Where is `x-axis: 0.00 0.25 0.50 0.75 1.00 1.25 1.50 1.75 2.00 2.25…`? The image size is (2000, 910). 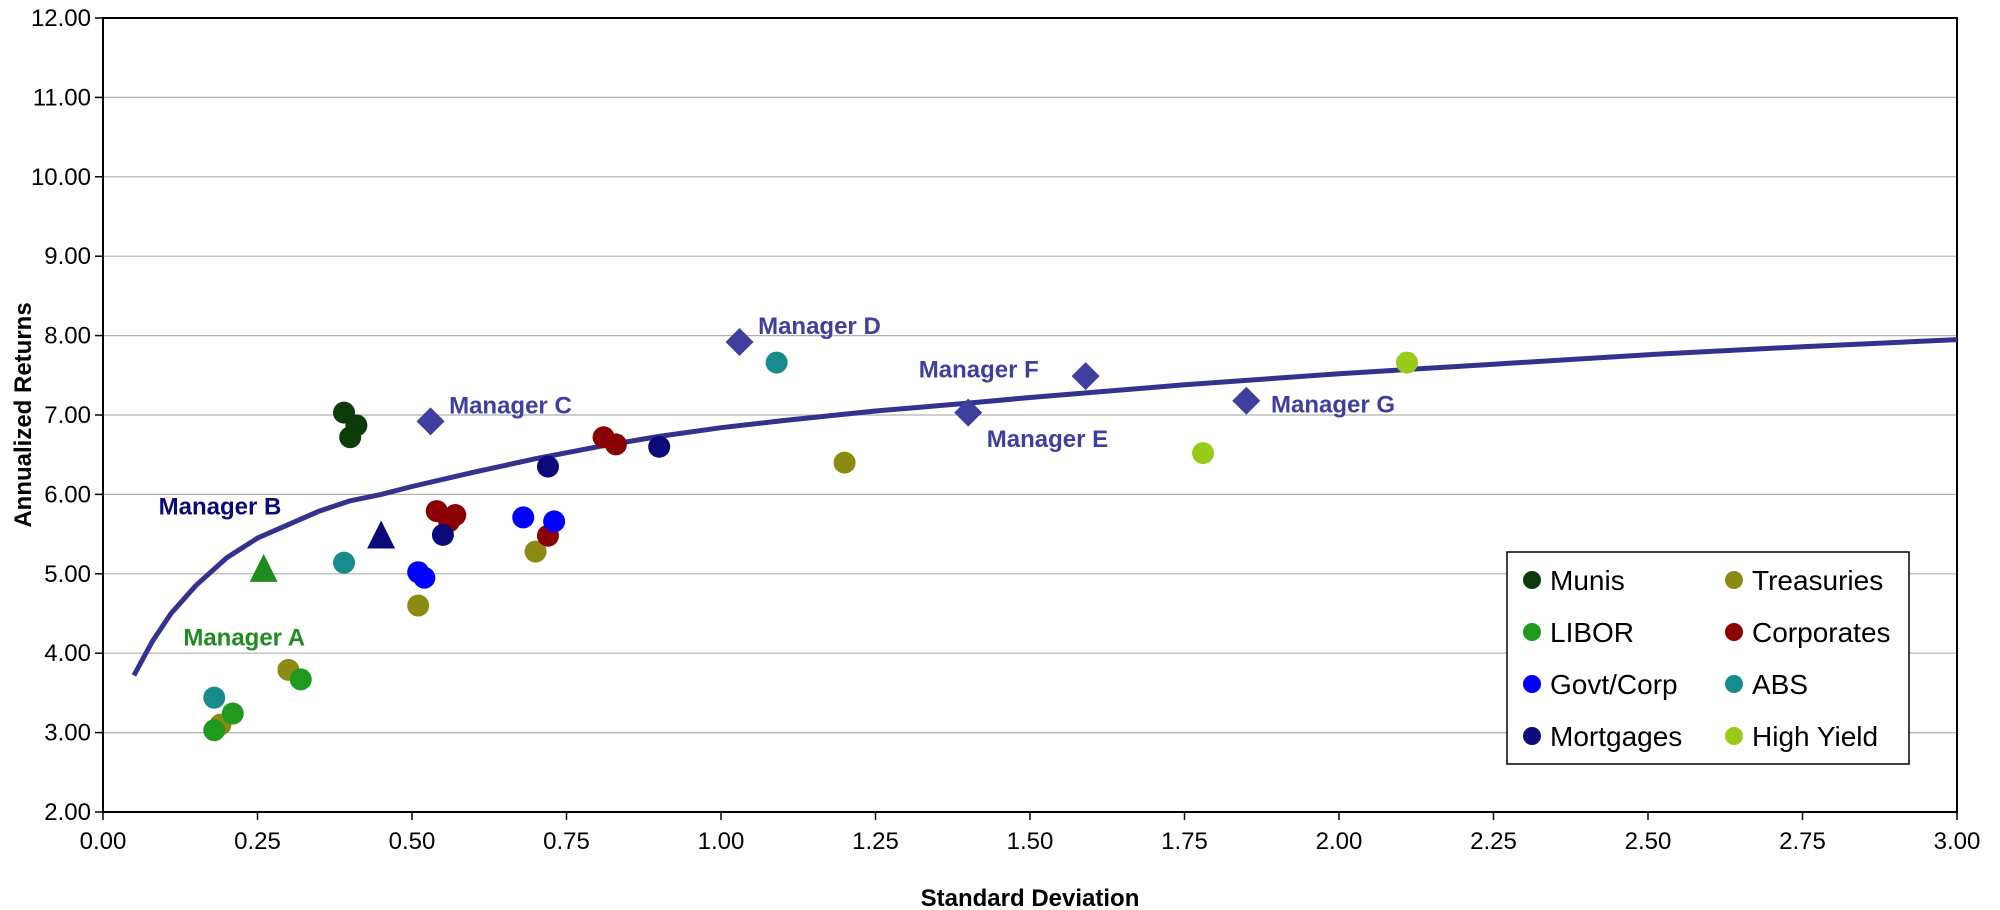 x-axis: 0.00 0.25 0.50 0.75 1.00 1.25 1.50 1.75 2.00 2.25… is located at coordinates (1030, 833).